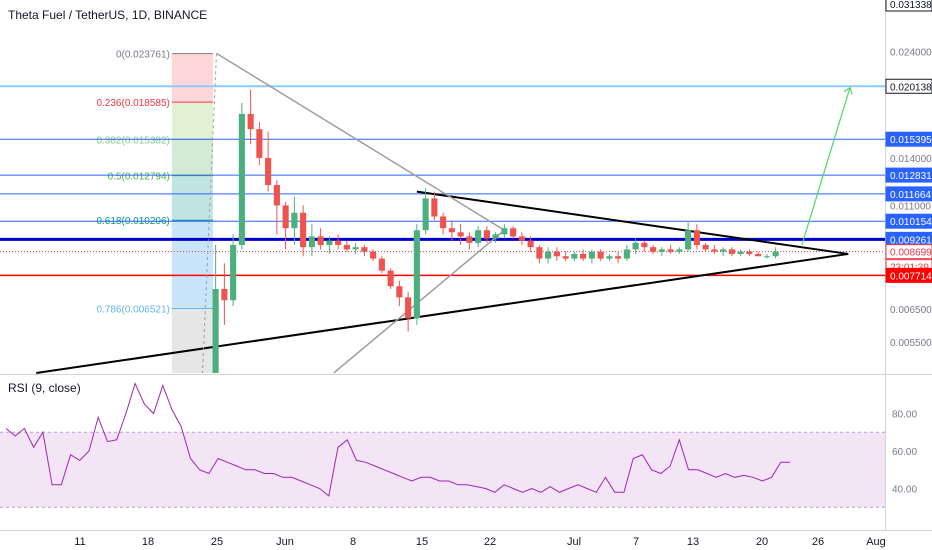  What do you see at coordinates (911, 276) in the screenshot?
I see `price-tag-label: 0.007714` at bounding box center [911, 276].